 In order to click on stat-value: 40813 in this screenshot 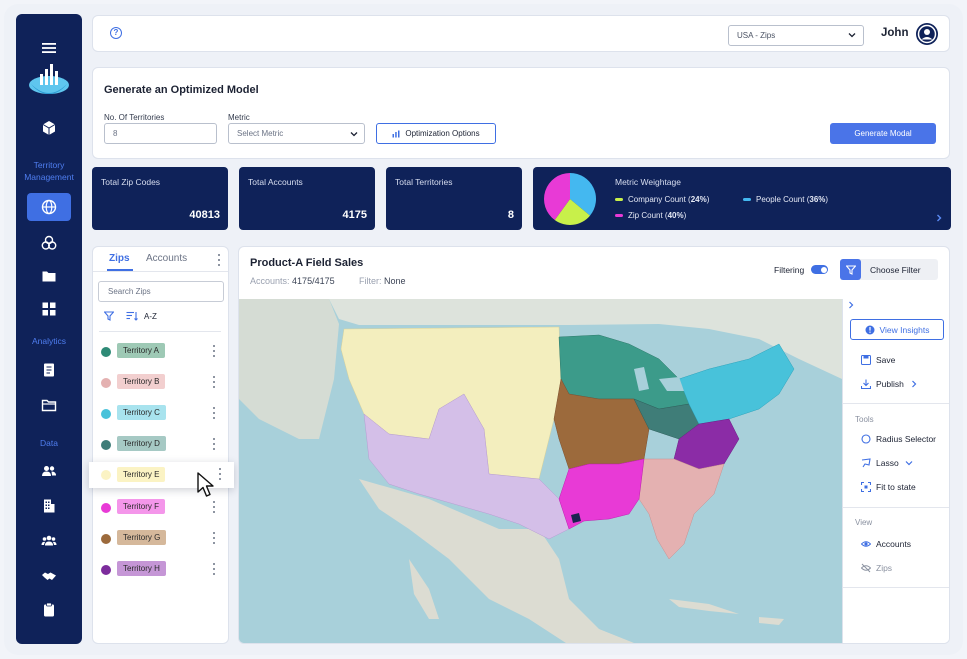, I will do `click(204, 215)`.